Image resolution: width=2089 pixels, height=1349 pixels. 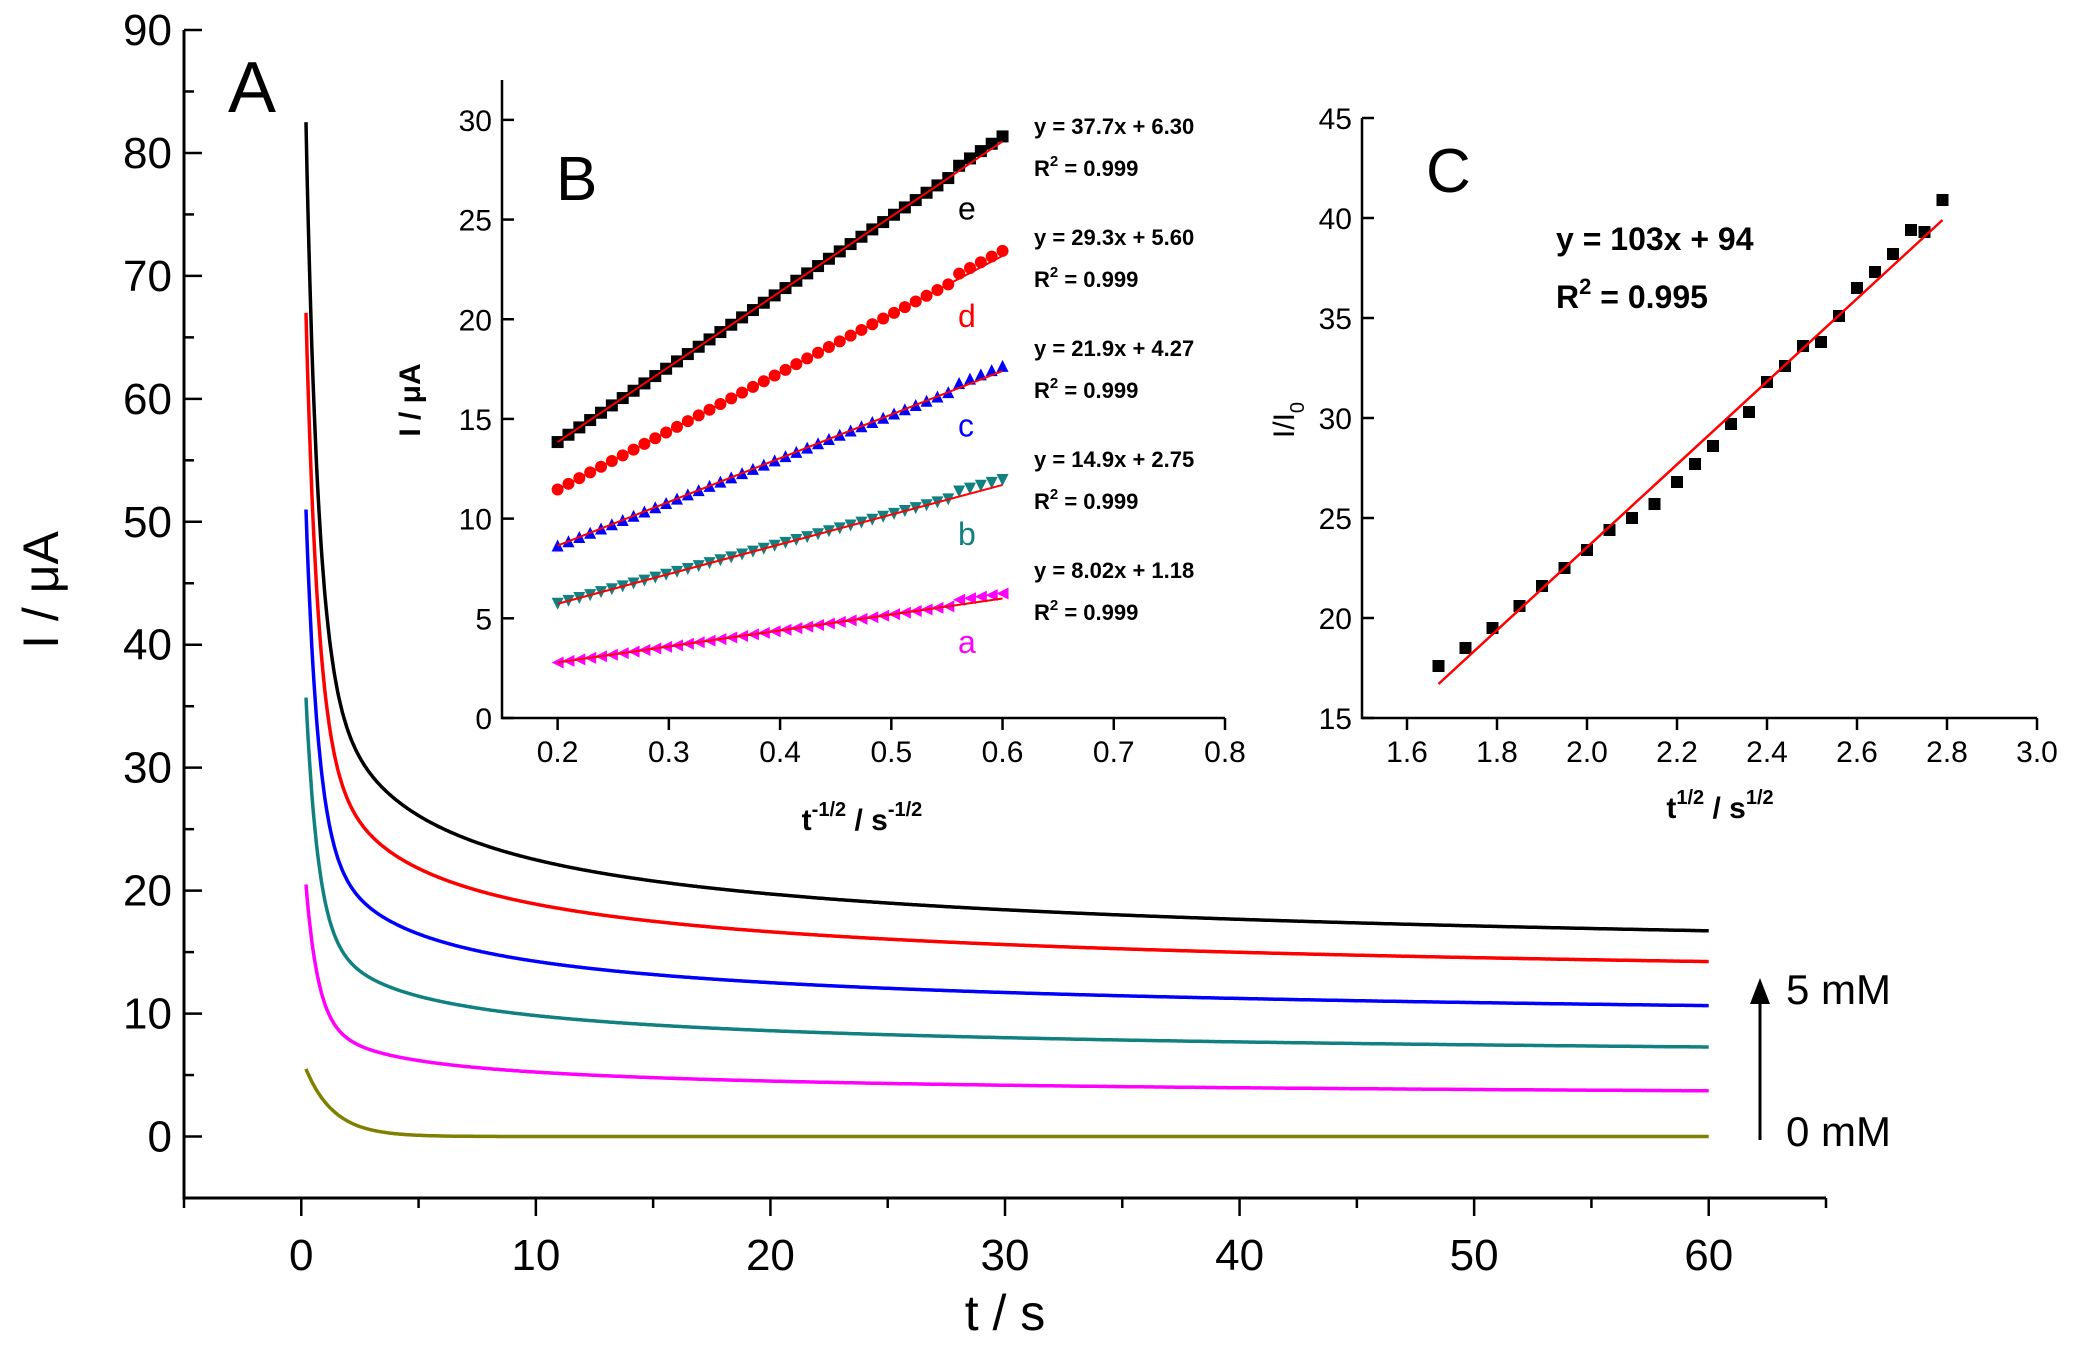 I want to click on panel-b-y-axis-title: I / μA, so click(x=410, y=399).